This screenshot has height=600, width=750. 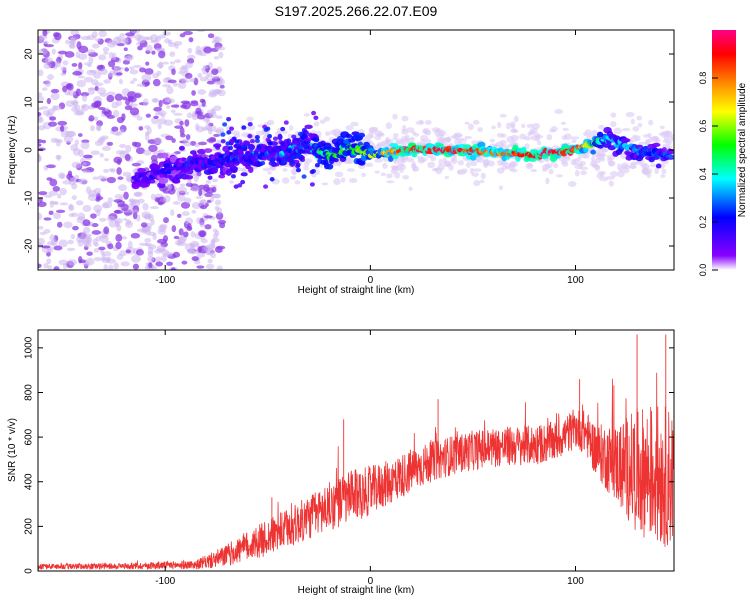 What do you see at coordinates (708, 174) in the screenshot?
I see `colorbar-ticks: 0.0 0.2 0.4 0.6 0.8` at bounding box center [708, 174].